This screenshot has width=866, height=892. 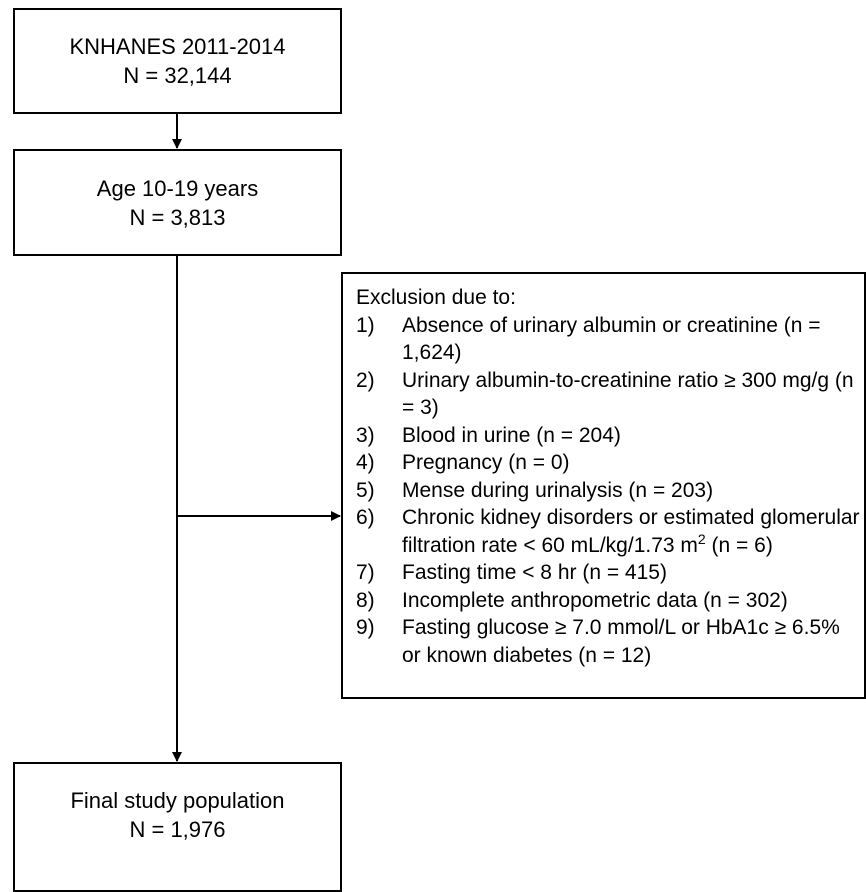 I want to click on exclusion-item: 4) Pregnancy (n = 0), so click(x=608, y=463).